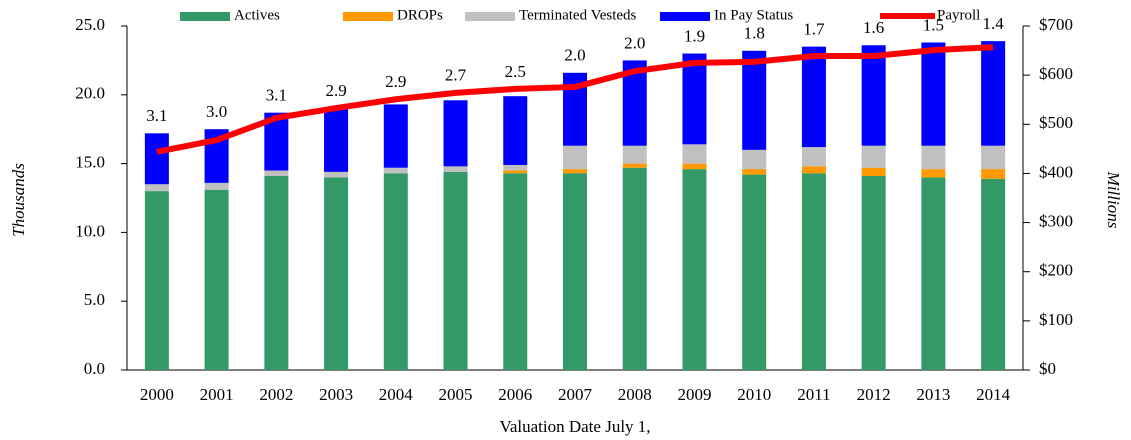 Image resolution: width=1131 pixels, height=440 pixels. I want to click on ratio-label: 1.6, so click(873, 27).